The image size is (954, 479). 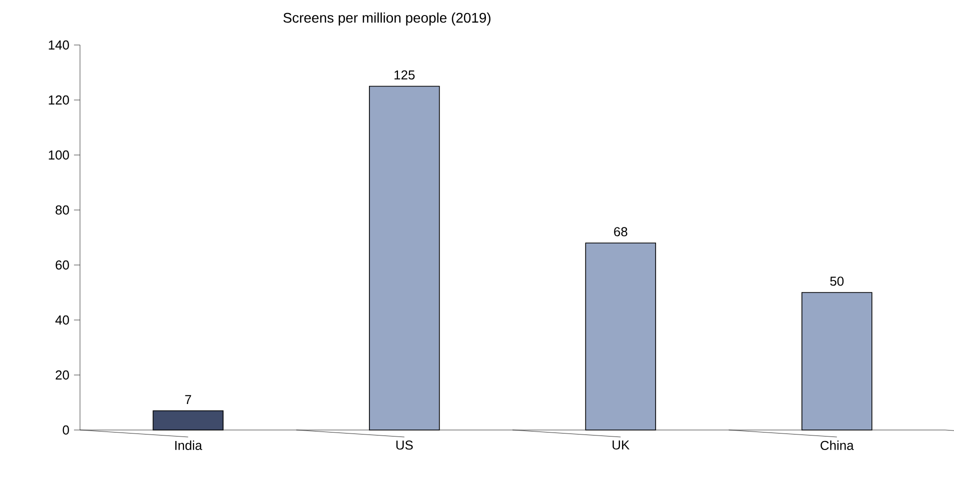 What do you see at coordinates (65, 430) in the screenshot?
I see `y-tick-label: 0` at bounding box center [65, 430].